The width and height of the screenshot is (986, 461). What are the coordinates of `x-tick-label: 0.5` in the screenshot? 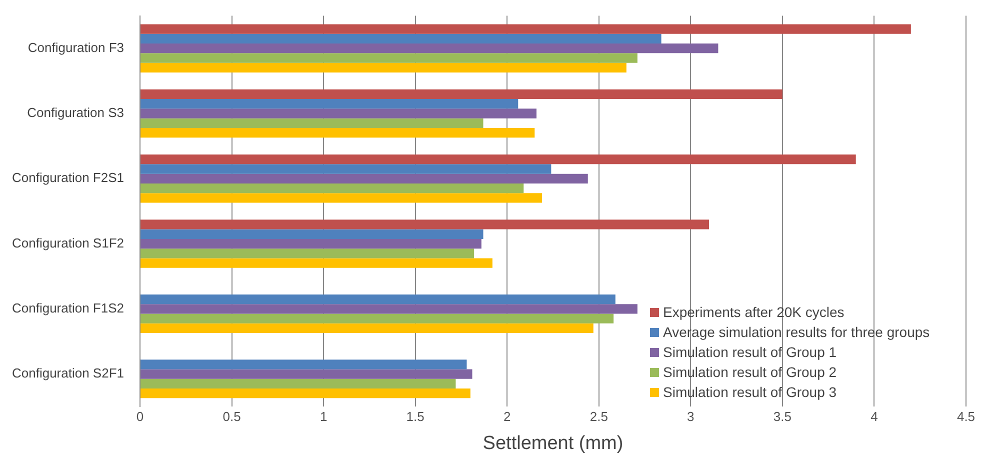 It's located at (231, 416).